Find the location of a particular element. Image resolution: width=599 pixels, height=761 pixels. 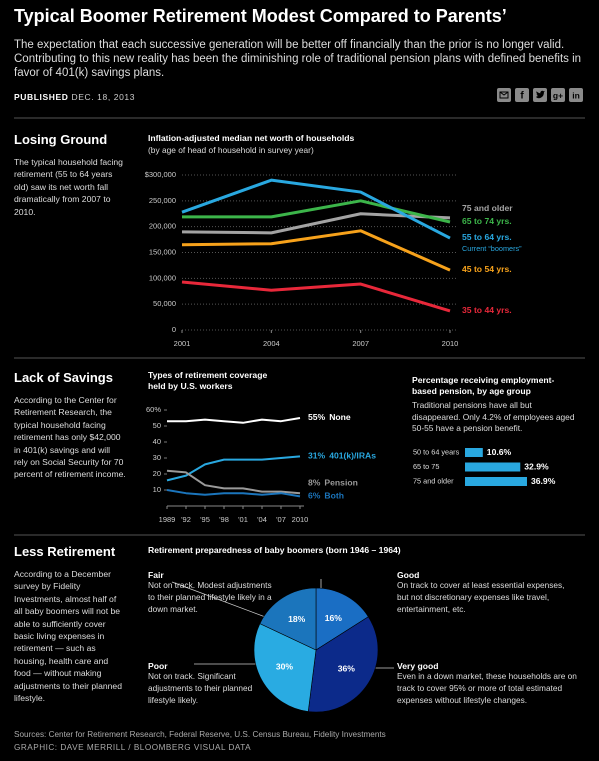

x-tick-label: 2004 is located at coordinates (271, 343).